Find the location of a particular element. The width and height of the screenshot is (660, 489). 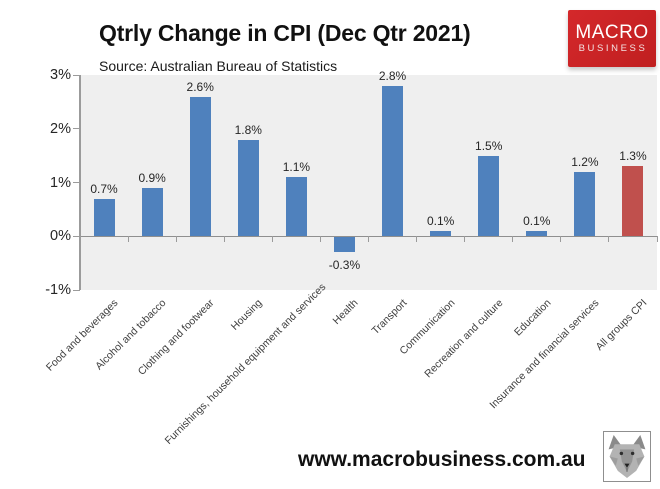

chart-title: Qtrly Change in CPI (Dec Qtr 2021) is located at coordinates (285, 33).